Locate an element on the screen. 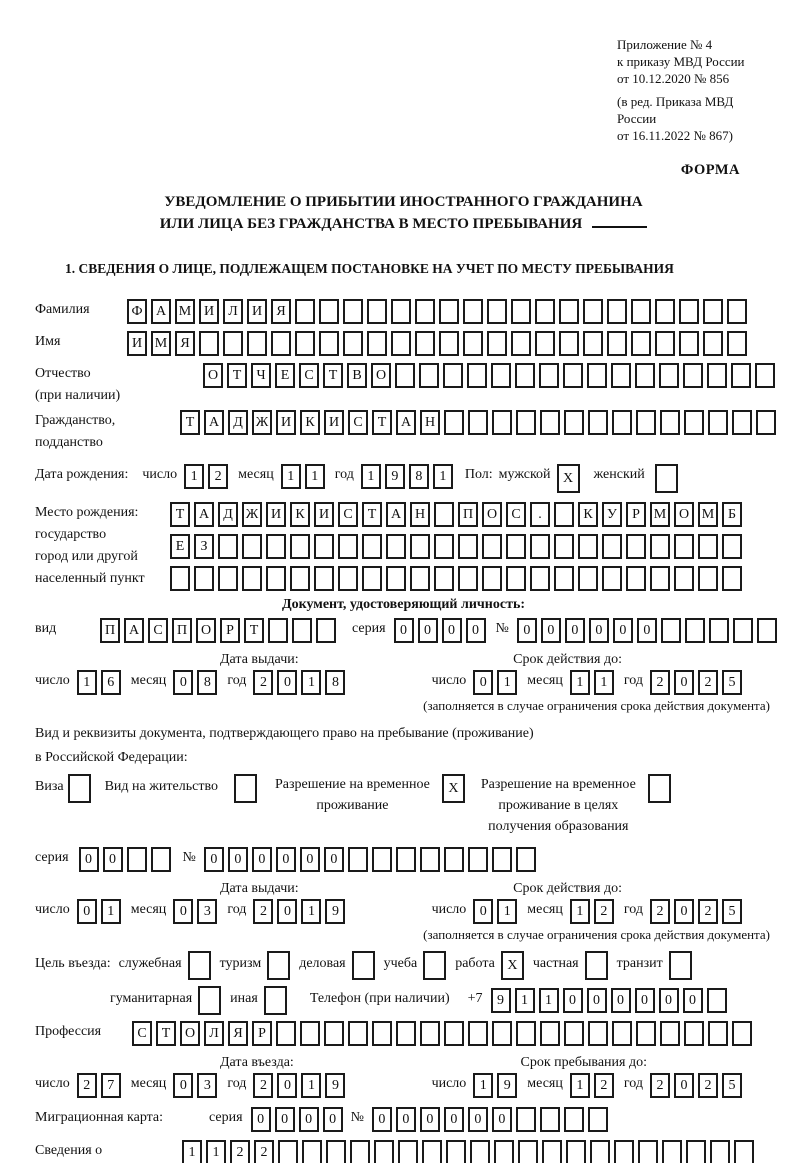 This screenshot has width=800, height=1163. char-box: . is located at coordinates (540, 514).